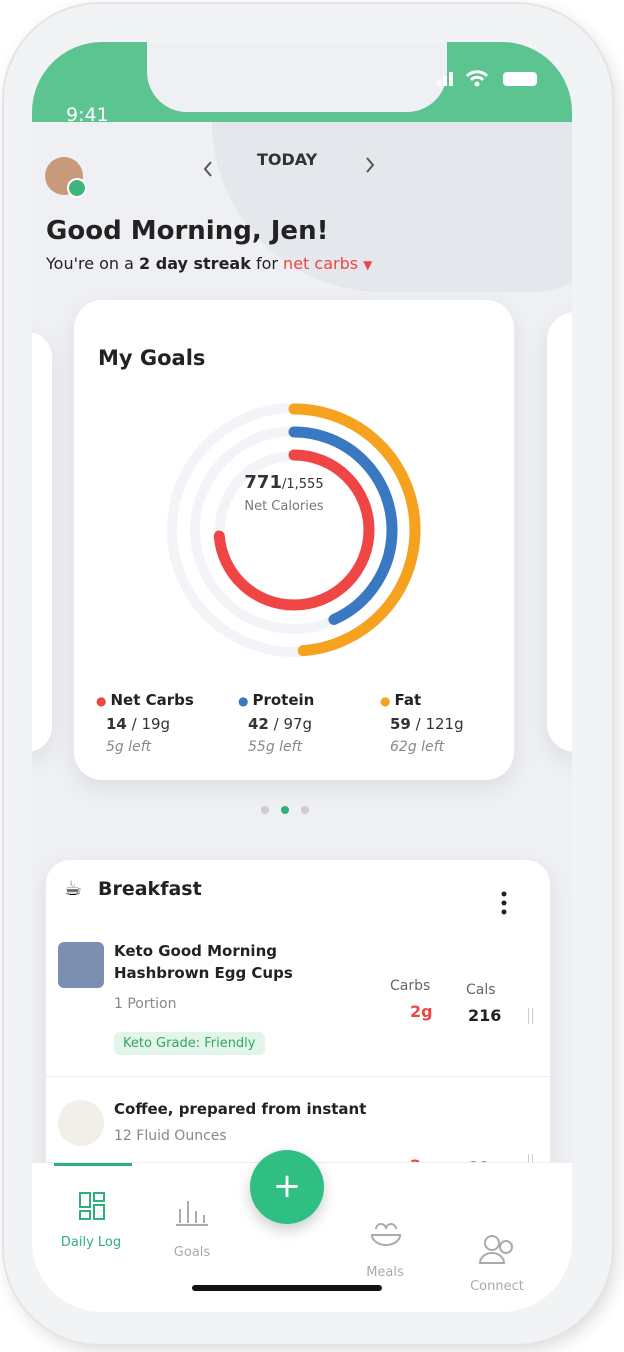 The height and width of the screenshot is (1352, 624). I want to click on nav-icons, so click(296, 1228).